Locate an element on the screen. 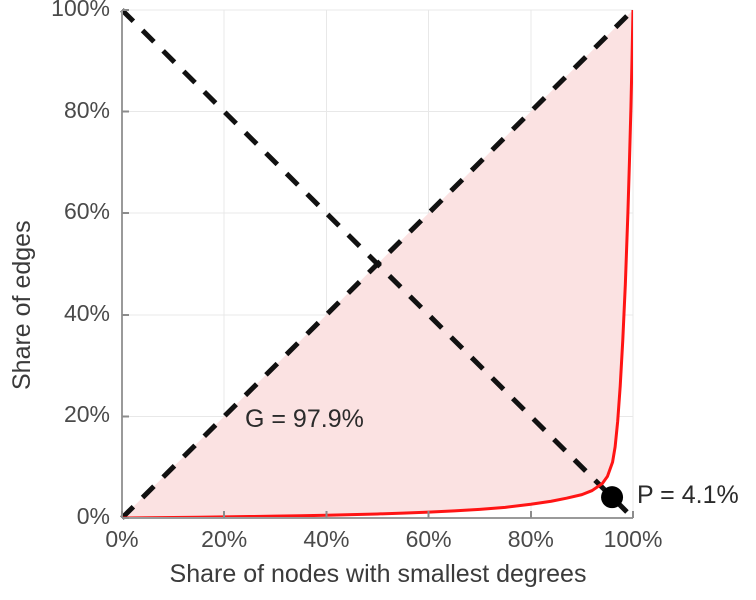  y-tick-label: 100% is located at coordinates (80, 10).